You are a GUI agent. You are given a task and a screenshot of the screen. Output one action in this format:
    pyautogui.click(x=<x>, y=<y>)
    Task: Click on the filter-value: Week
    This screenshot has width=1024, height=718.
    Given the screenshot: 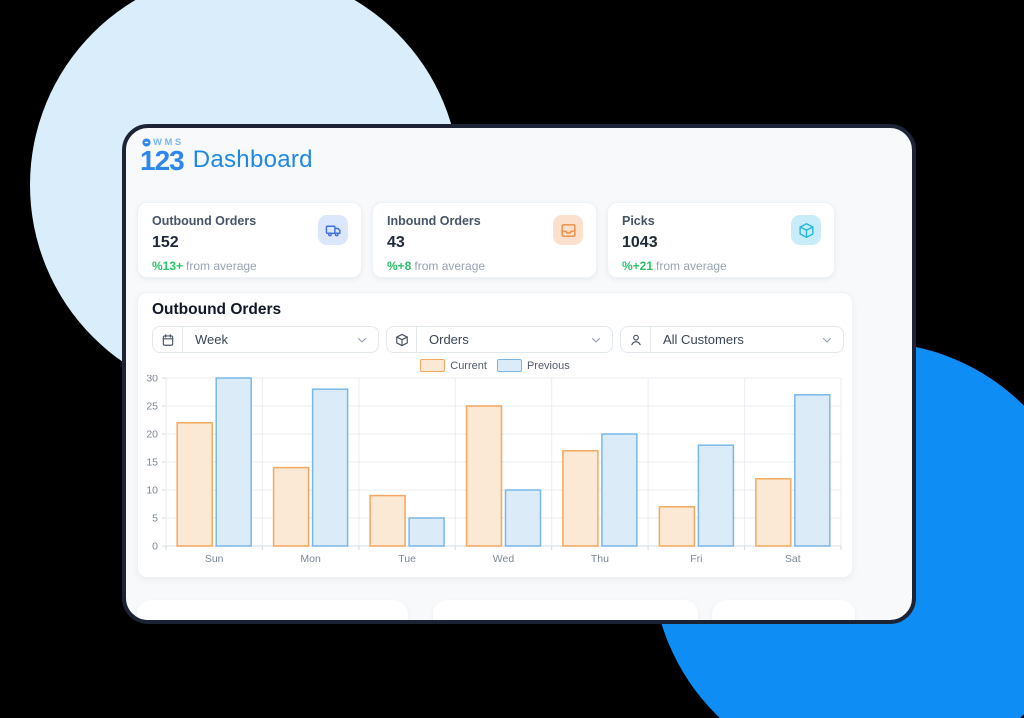 What is the action you would take?
    pyautogui.click(x=211, y=339)
    